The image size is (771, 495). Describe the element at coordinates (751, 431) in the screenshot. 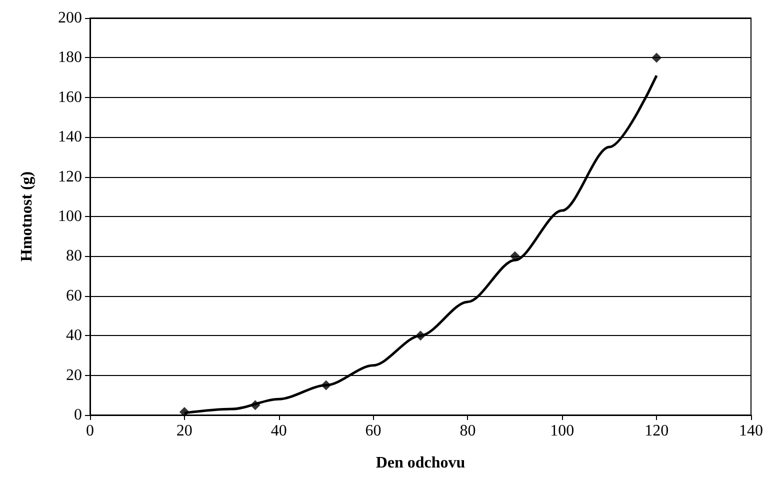

I see `x-tick-label: 140` at that location.